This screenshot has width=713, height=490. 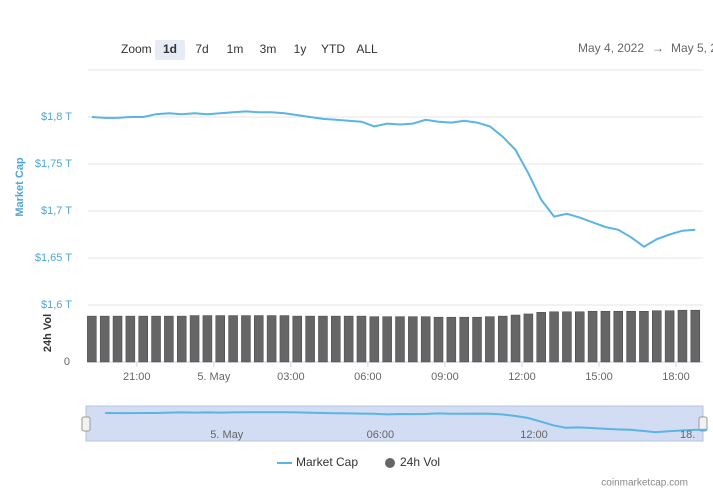 What do you see at coordinates (368, 377) in the screenshot?
I see `x-tick-label: 06:00` at bounding box center [368, 377].